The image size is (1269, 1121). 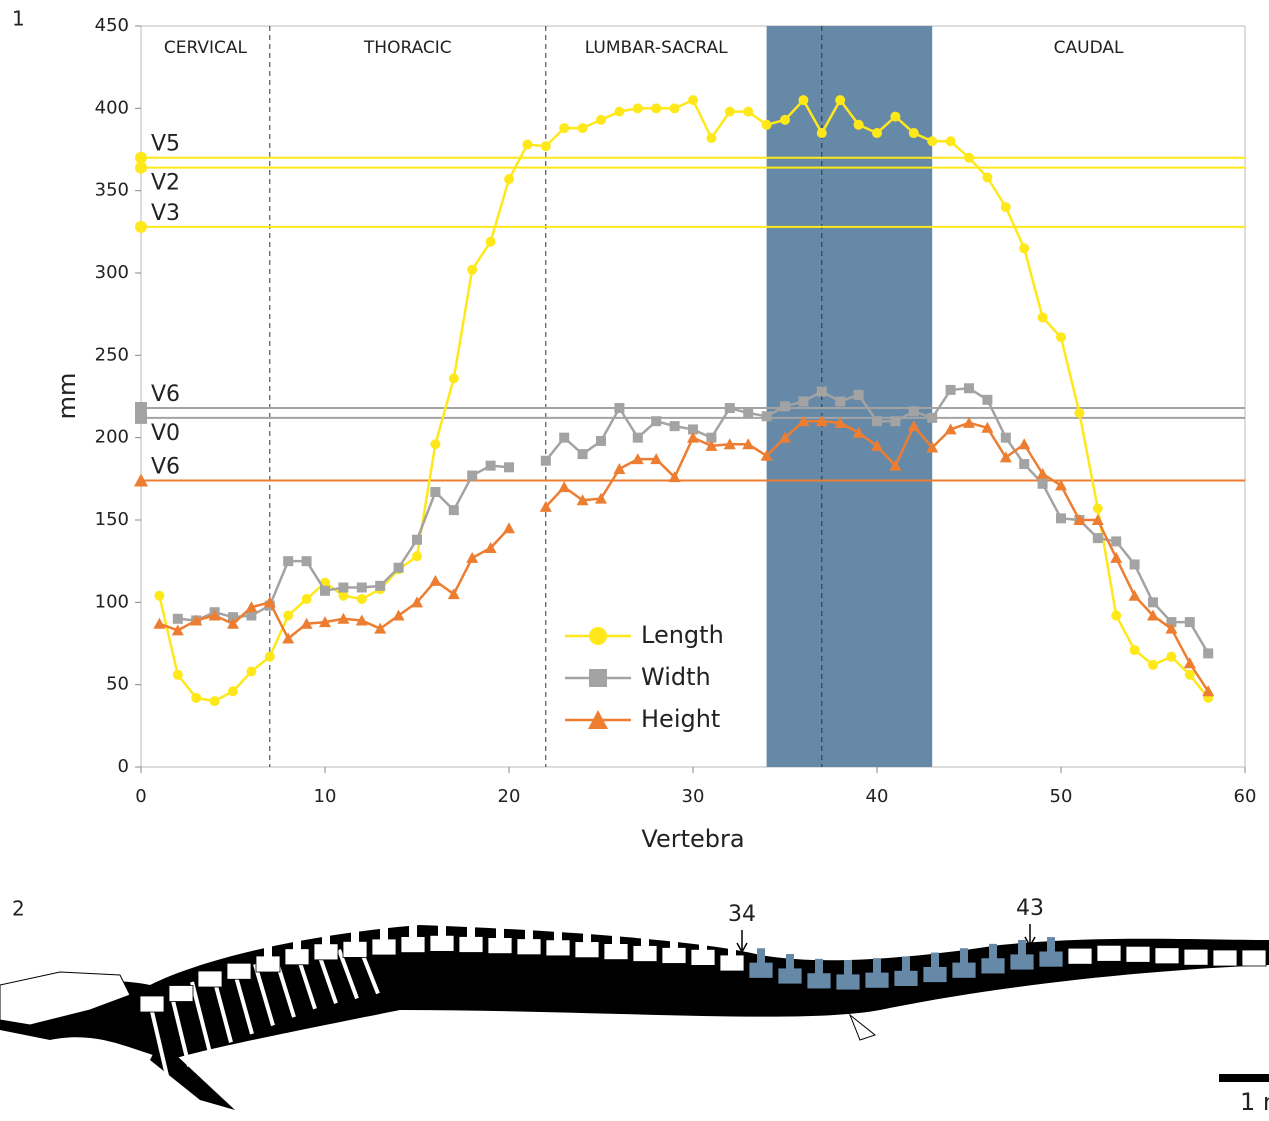 What do you see at coordinates (165, 183) in the screenshot?
I see `reference-label: V2` at bounding box center [165, 183].